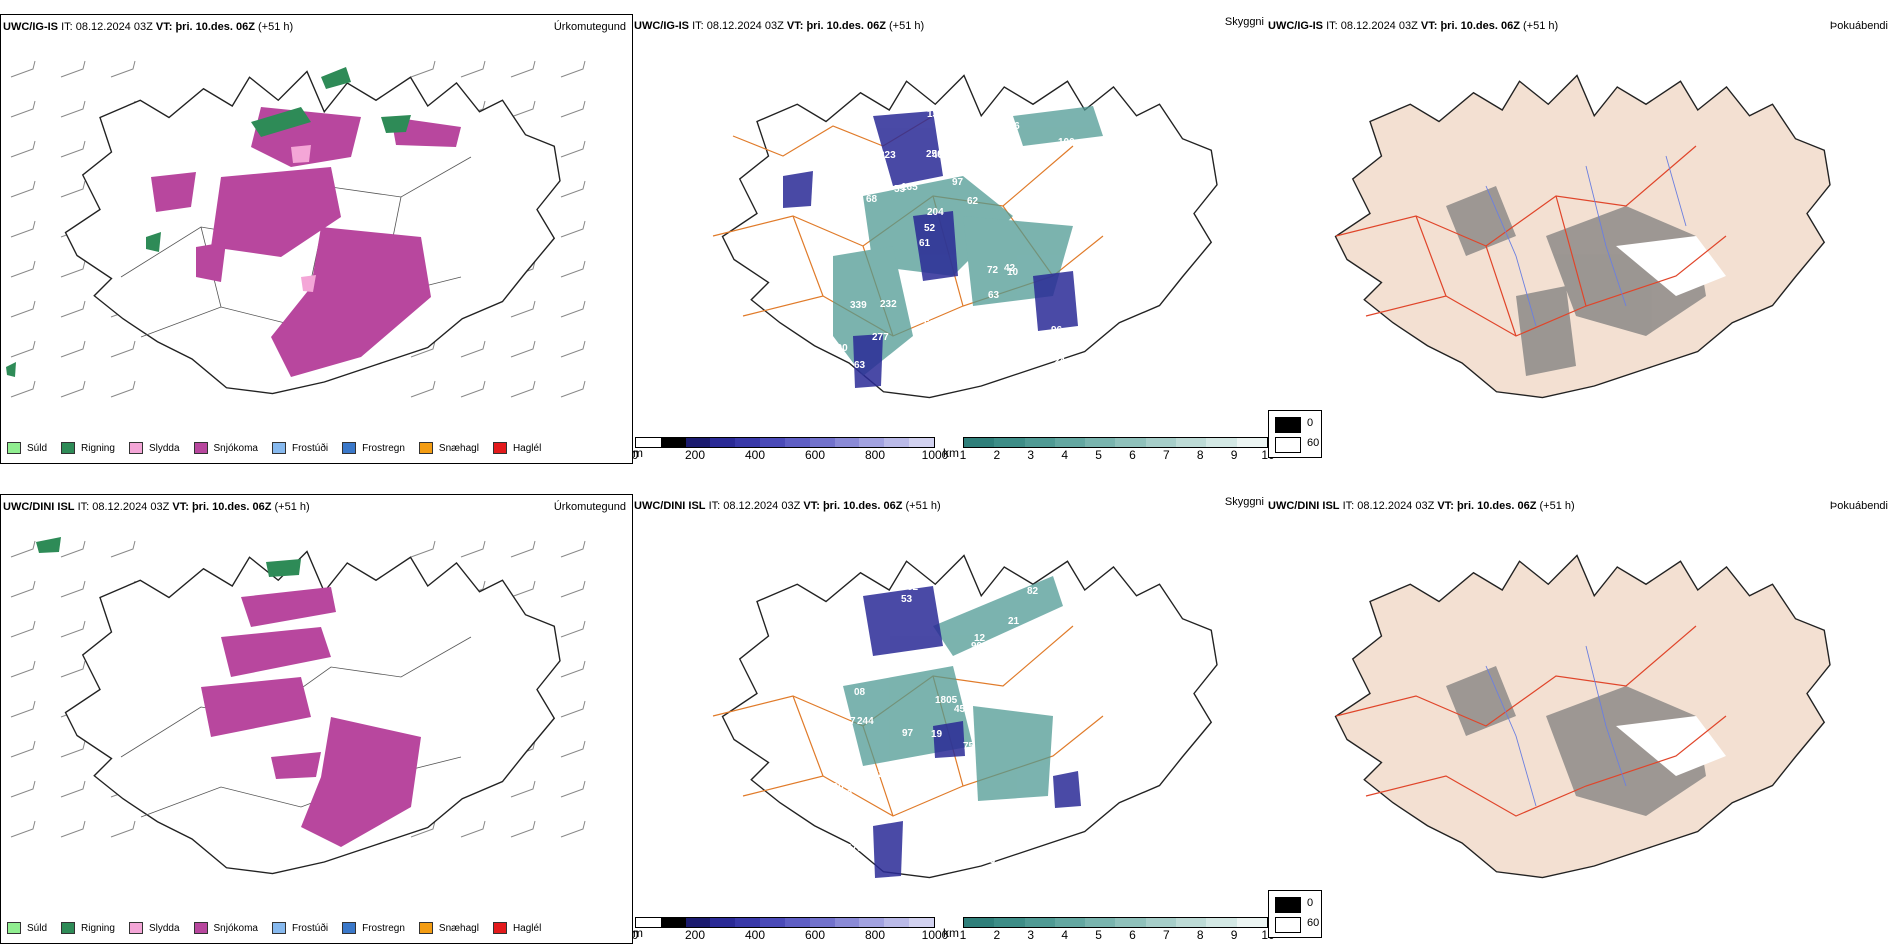  What do you see at coordinates (815, 455) in the screenshot?
I see `colorbar-tick: 600` at bounding box center [815, 455].